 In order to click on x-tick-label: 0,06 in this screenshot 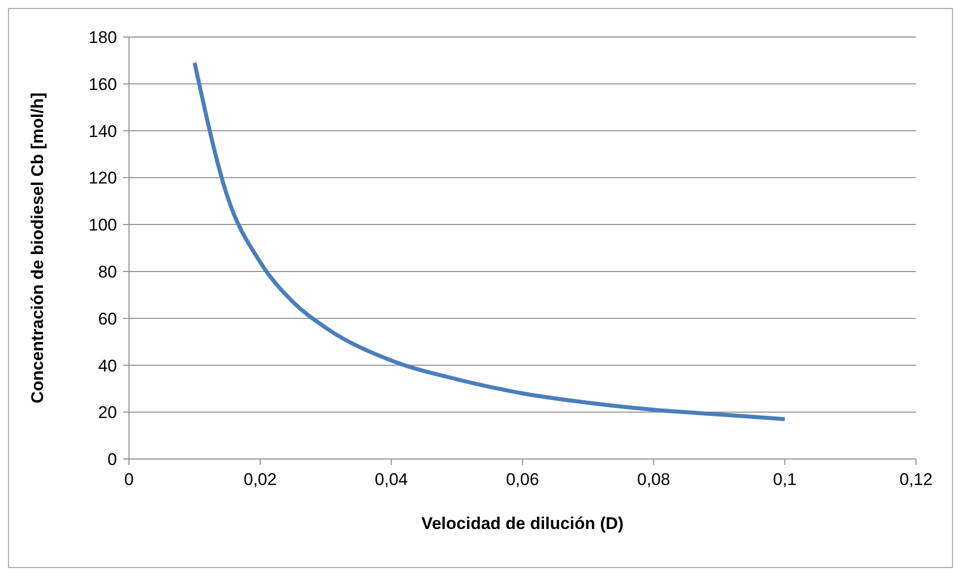, I will do `click(523, 480)`.